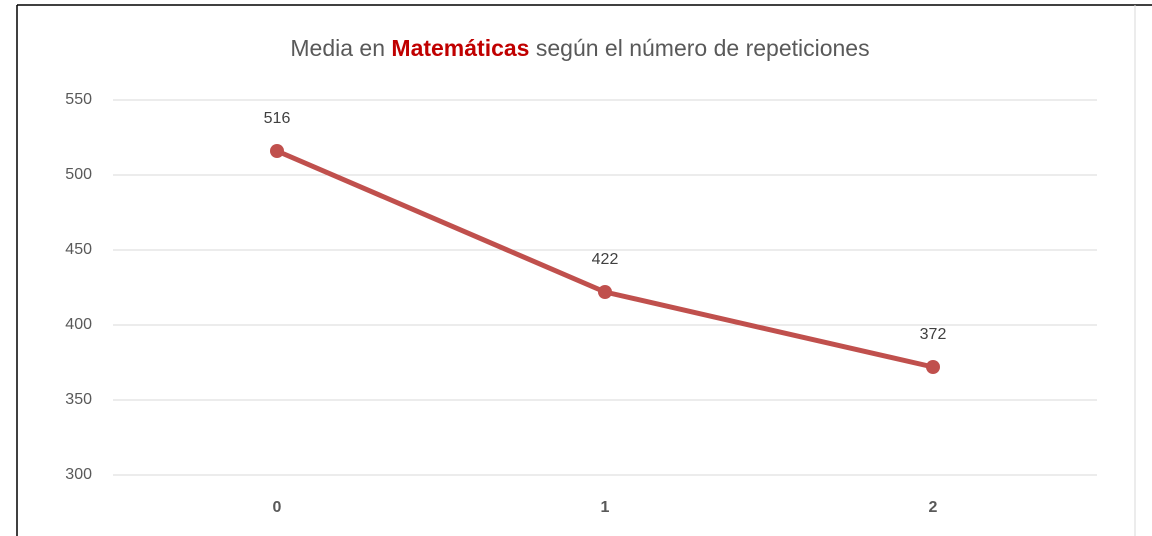 This screenshot has height=536, width=1152. Describe the element at coordinates (78, 174) in the screenshot. I see `y-tick-label: 500` at that location.